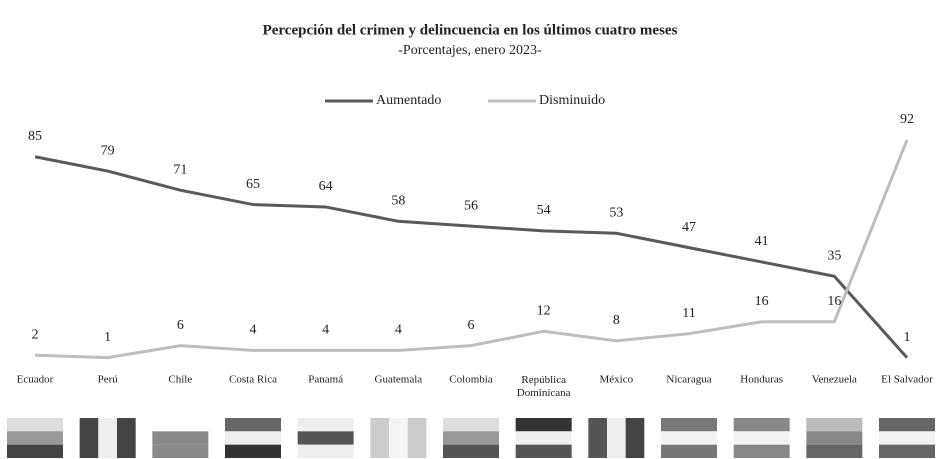  I want to click on x-tick-label: El Salvador, so click(907, 380).